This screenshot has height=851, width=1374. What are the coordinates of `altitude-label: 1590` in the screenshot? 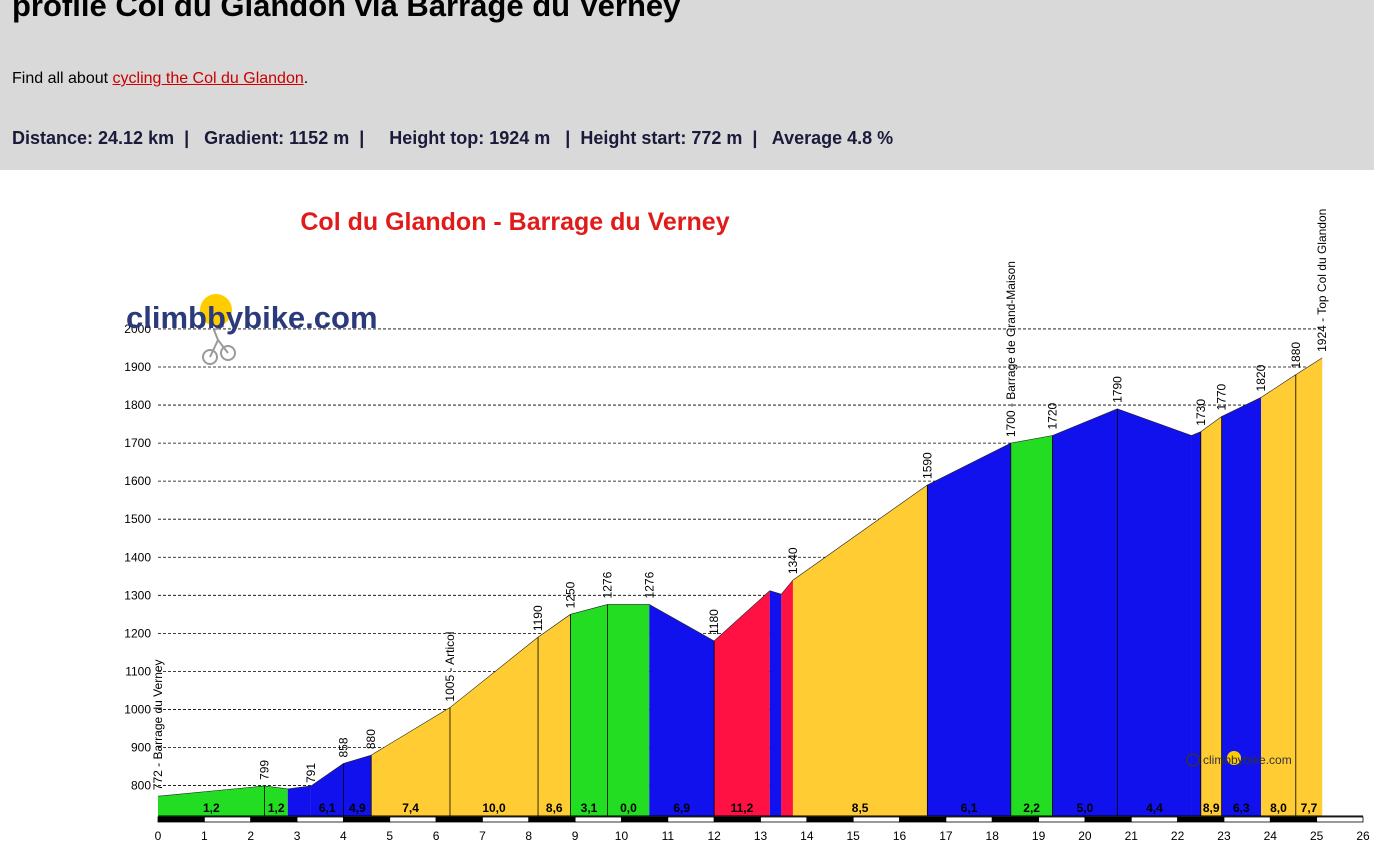 It's located at (927, 465).